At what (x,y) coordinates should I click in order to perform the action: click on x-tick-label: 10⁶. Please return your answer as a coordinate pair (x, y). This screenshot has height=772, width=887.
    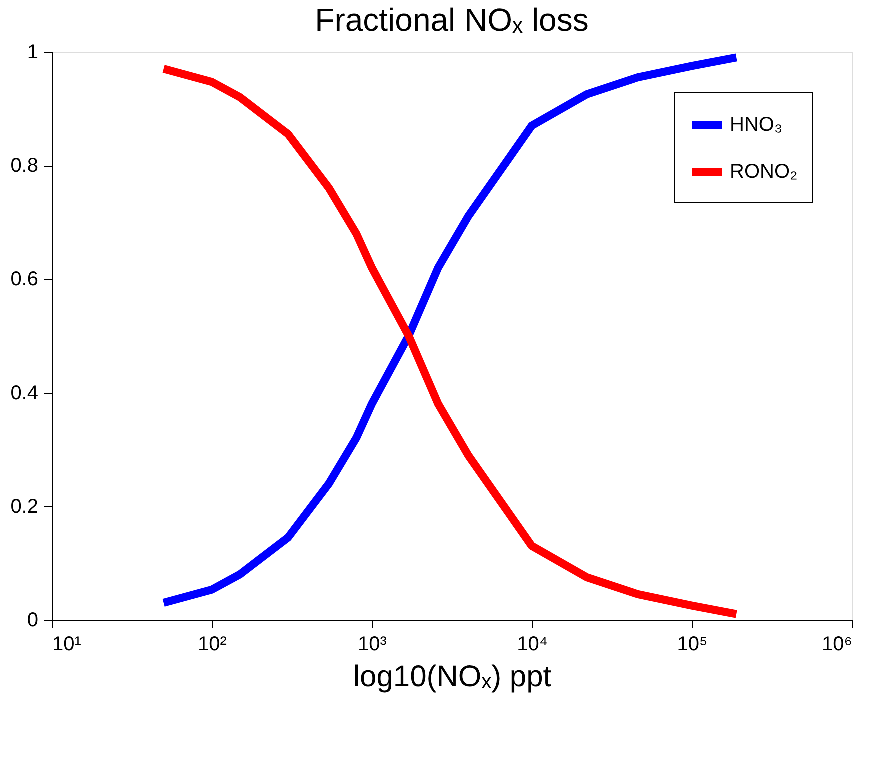
    Looking at the image, I should click on (837, 645).